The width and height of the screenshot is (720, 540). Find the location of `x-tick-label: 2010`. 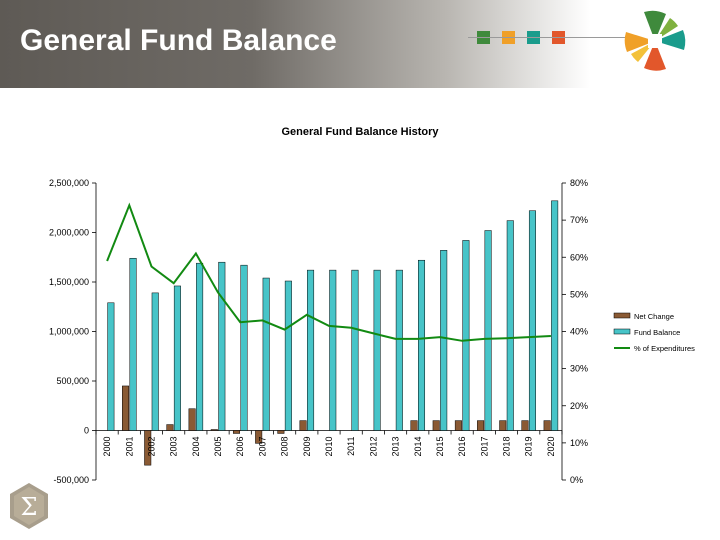

x-tick-label: 2010 is located at coordinates (329, 447).